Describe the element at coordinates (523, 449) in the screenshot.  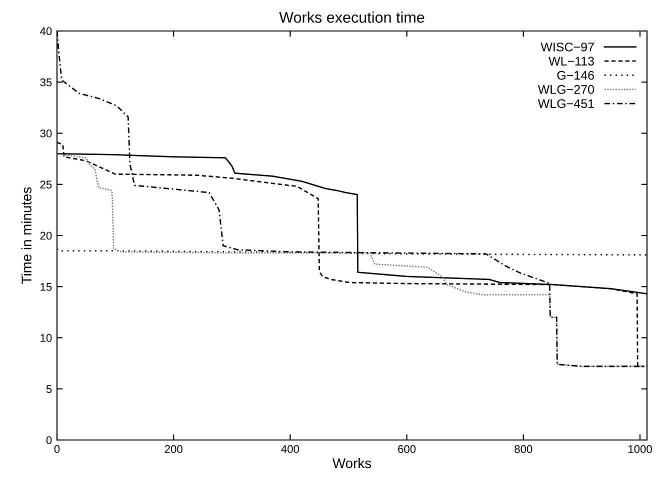
I see `x-tick-label: 800` at that location.